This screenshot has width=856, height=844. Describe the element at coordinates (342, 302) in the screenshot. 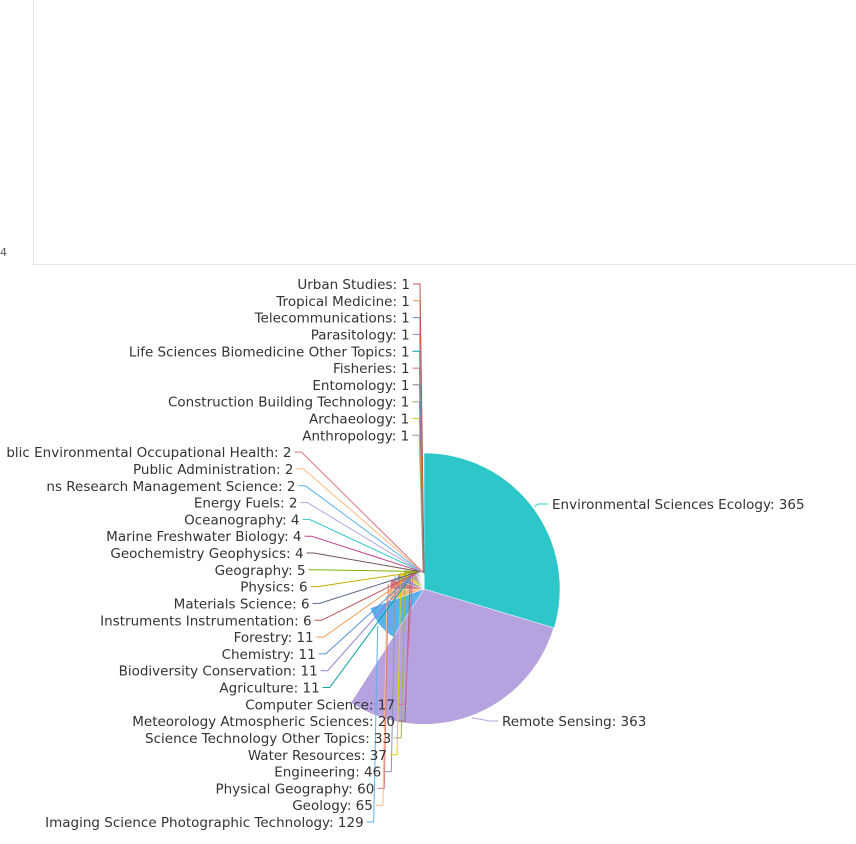

I see `pie-label-tropical-medicine: Tropical Medicine: 1` at that location.